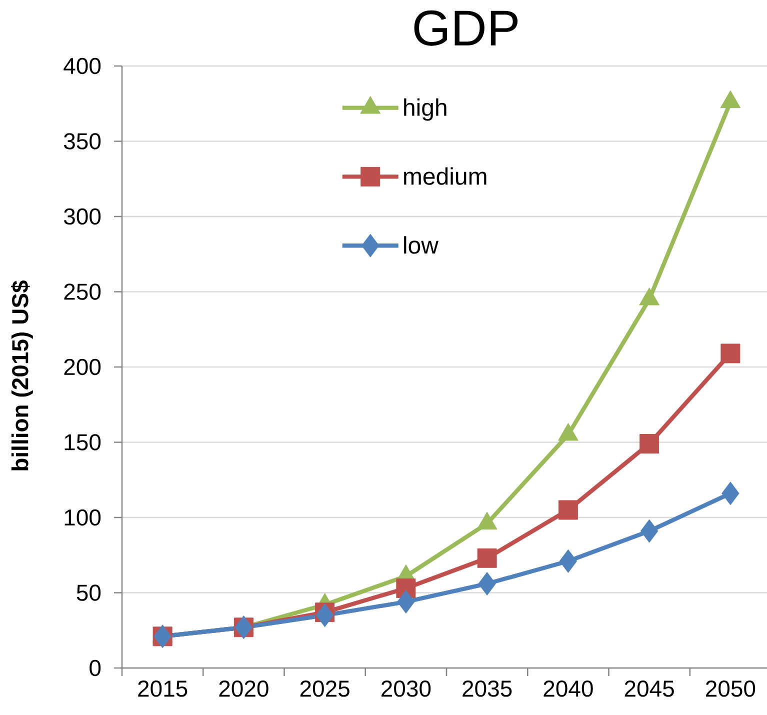  I want to click on y-tick-label: 350, so click(82, 141).